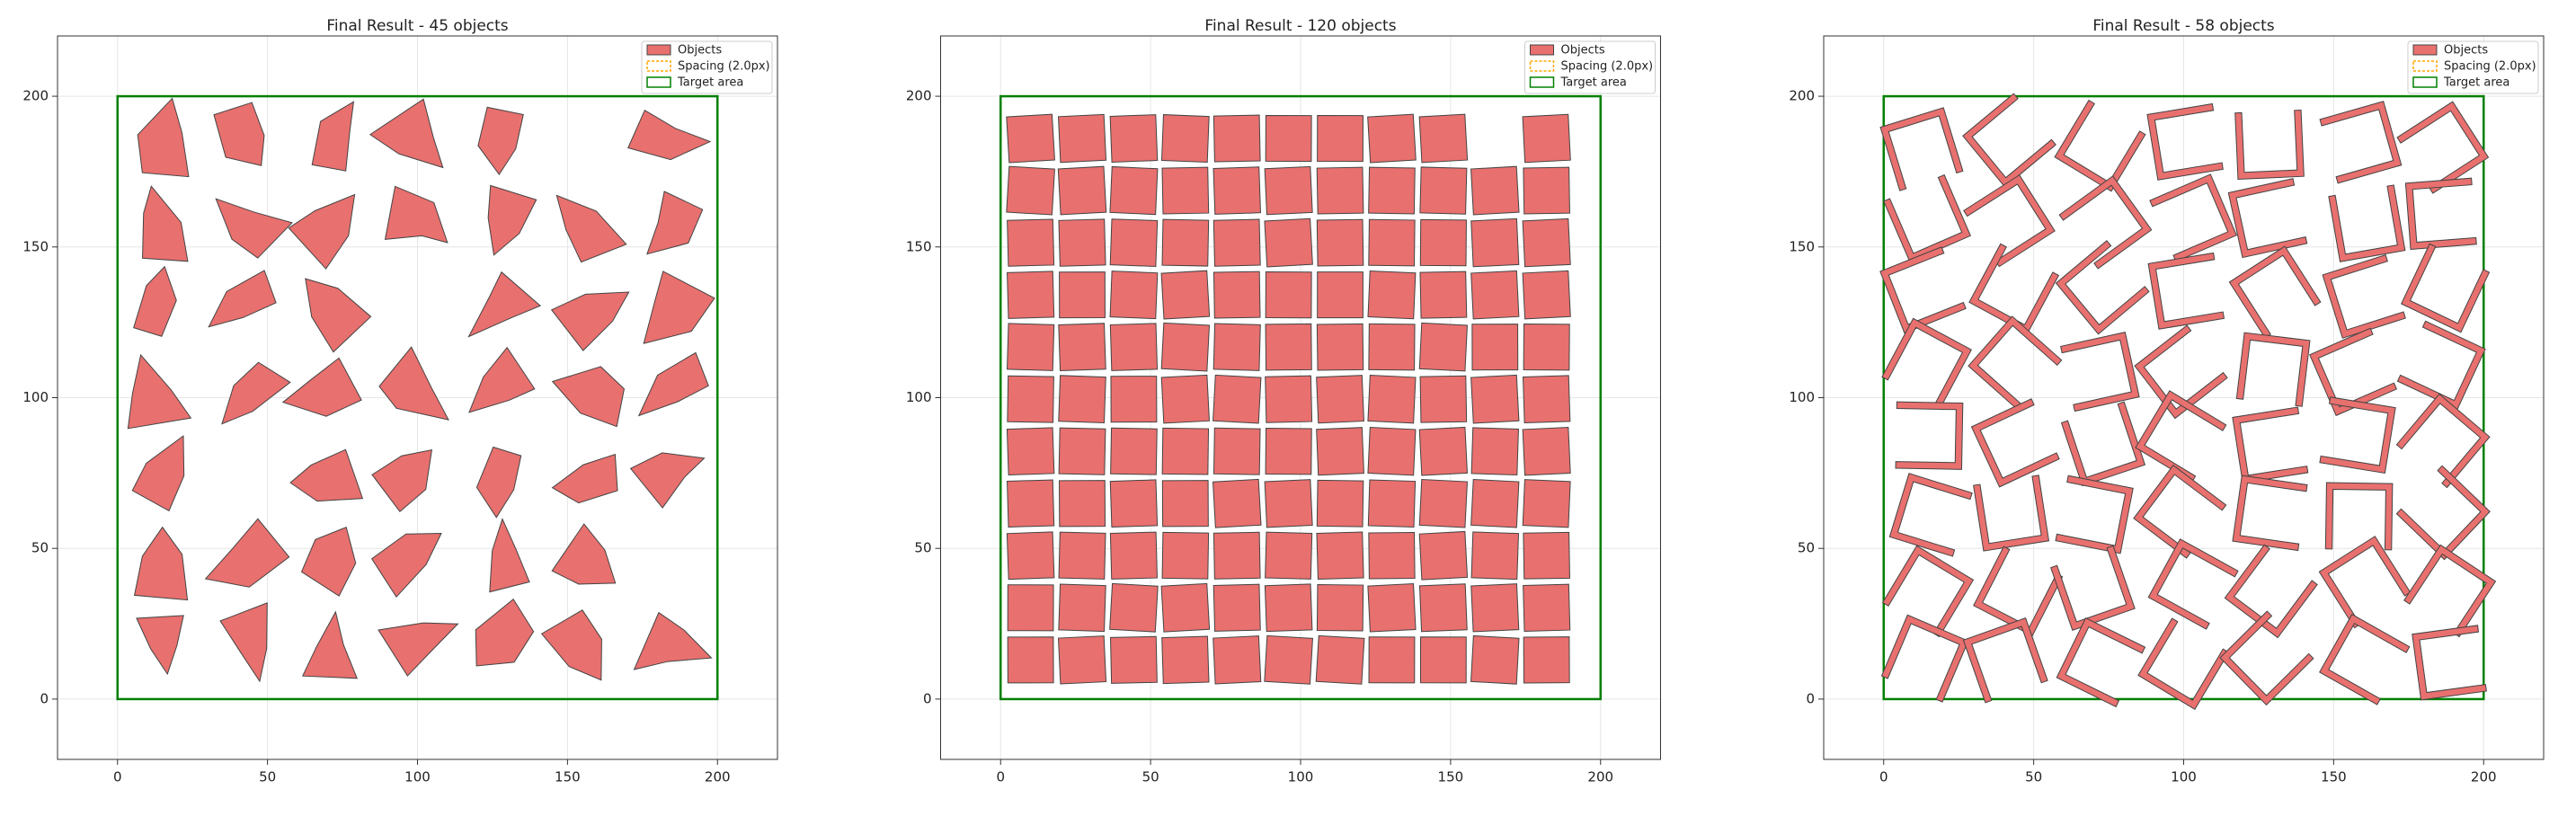 This screenshot has width=2576, height=816. Describe the element at coordinates (35, 96) in the screenshot. I see `y-tick-label: 200` at that location.